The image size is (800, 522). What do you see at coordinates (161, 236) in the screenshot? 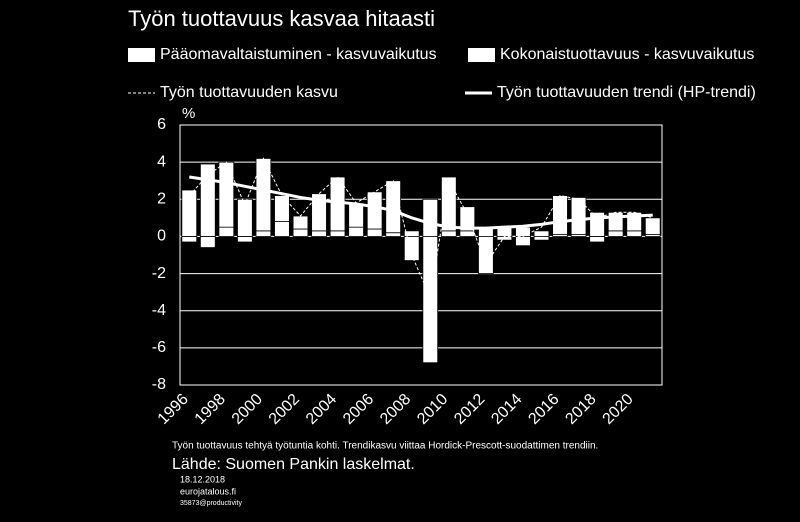
I see `y-tick-label: 0` at bounding box center [161, 236].